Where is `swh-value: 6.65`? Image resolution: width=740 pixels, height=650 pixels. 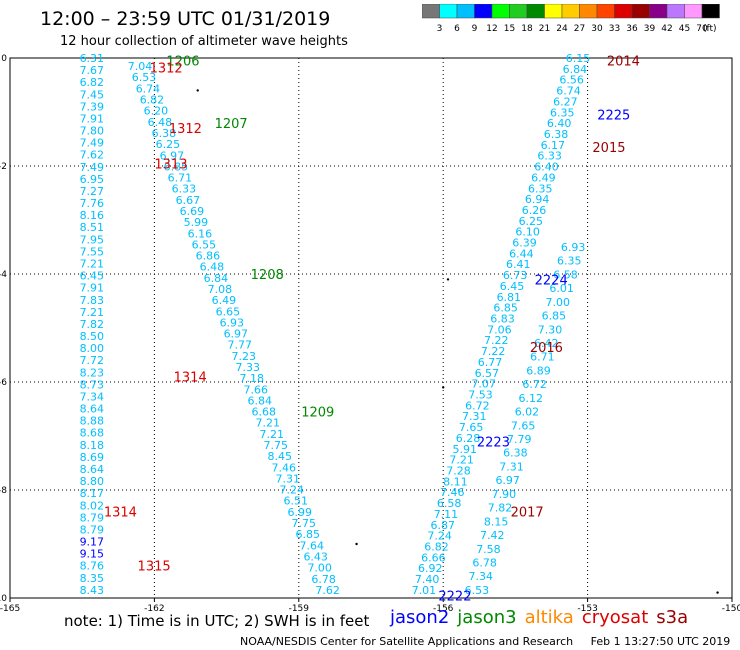 swh-value: 6.65 is located at coordinates (228, 311).